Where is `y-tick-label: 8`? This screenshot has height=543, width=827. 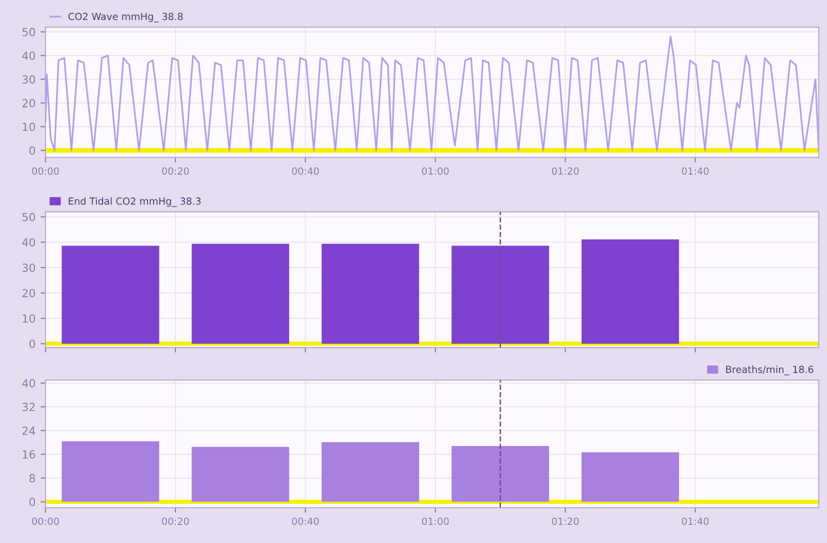 y-tick-label: 8 is located at coordinates (32, 478).